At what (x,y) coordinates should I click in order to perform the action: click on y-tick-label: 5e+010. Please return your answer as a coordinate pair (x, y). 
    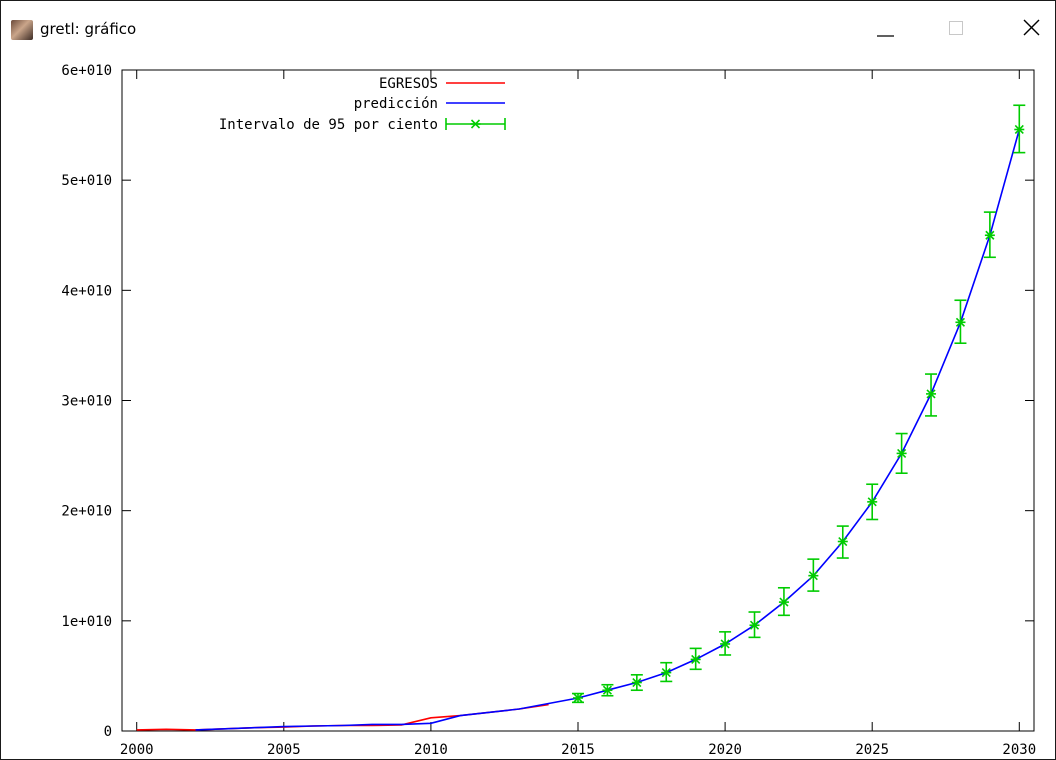
    Looking at the image, I should click on (86, 181).